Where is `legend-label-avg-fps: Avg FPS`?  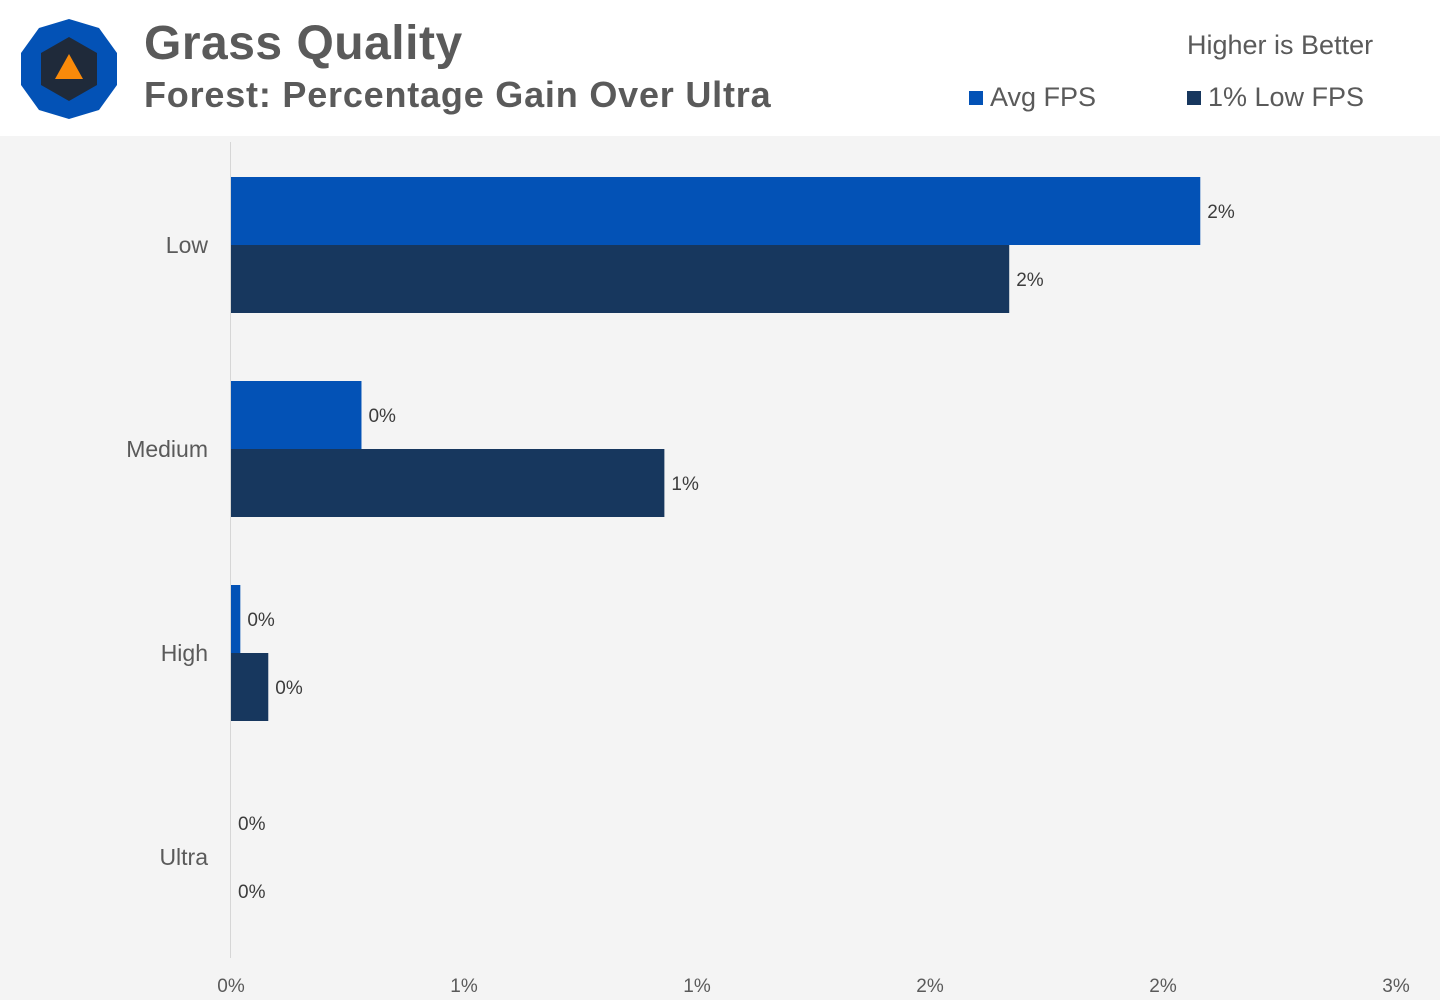
legend-label-avg-fps: Avg FPS is located at coordinates (1043, 97).